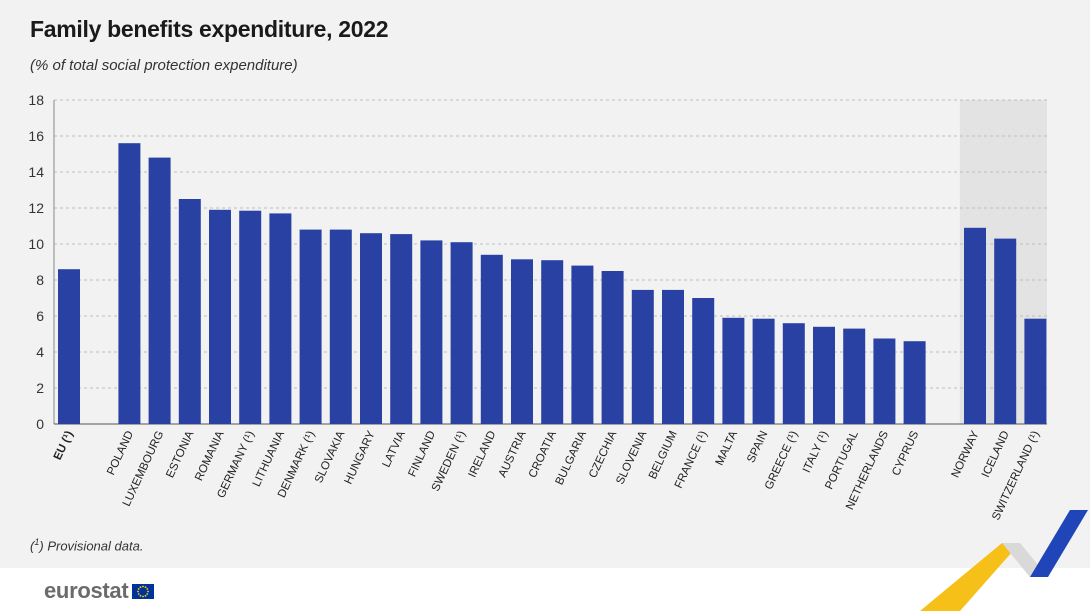  I want to click on logo-text: eurostat, so click(86, 590).